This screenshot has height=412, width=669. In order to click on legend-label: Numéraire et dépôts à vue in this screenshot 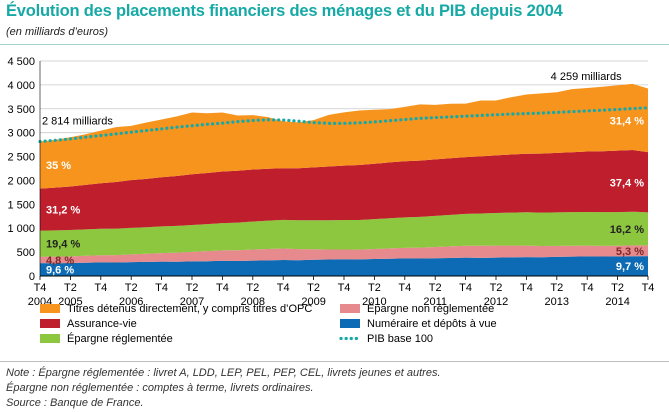, I will do `click(432, 324)`.